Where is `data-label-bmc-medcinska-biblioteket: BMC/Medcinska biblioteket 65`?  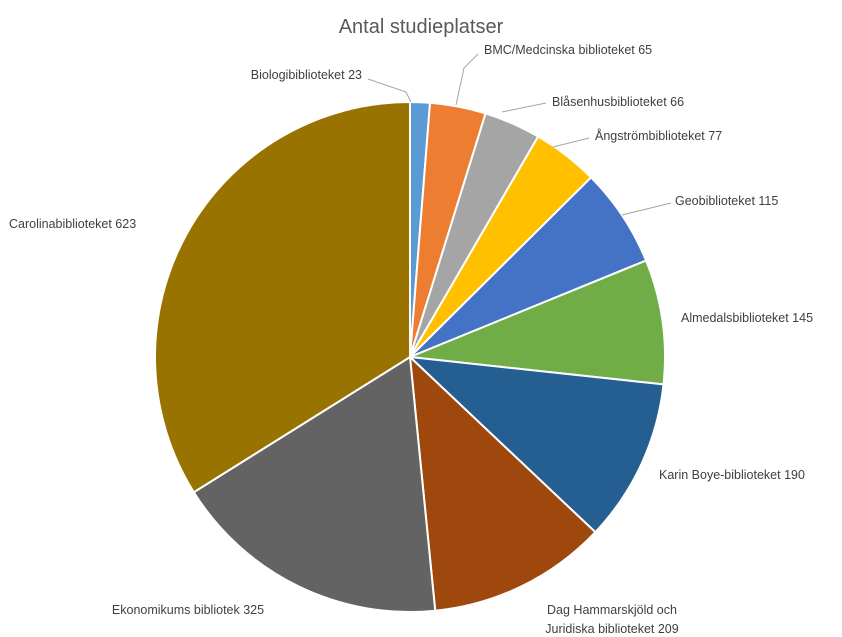 data-label-bmc-medcinska-biblioteket: BMC/Medcinska biblioteket 65 is located at coordinates (568, 50).